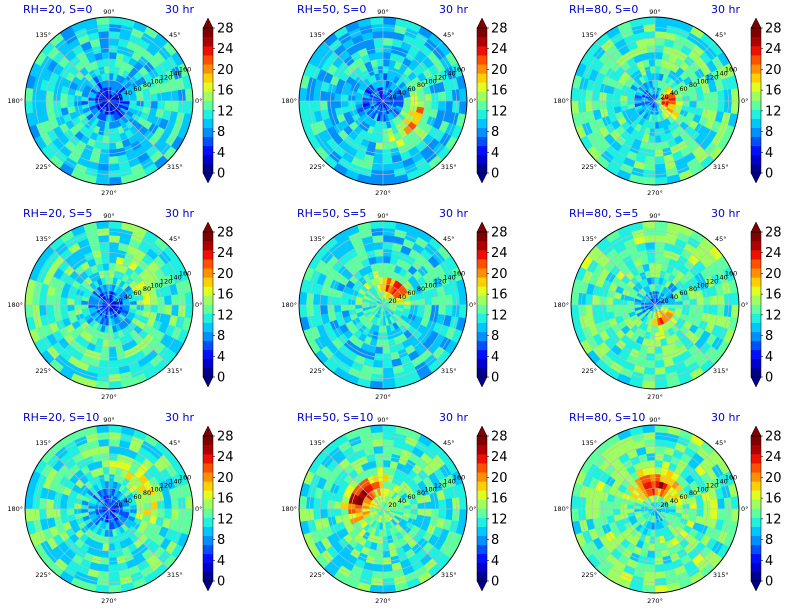  What do you see at coordinates (109, 193) in the screenshot?
I see `angle-label: 270°` at bounding box center [109, 193].